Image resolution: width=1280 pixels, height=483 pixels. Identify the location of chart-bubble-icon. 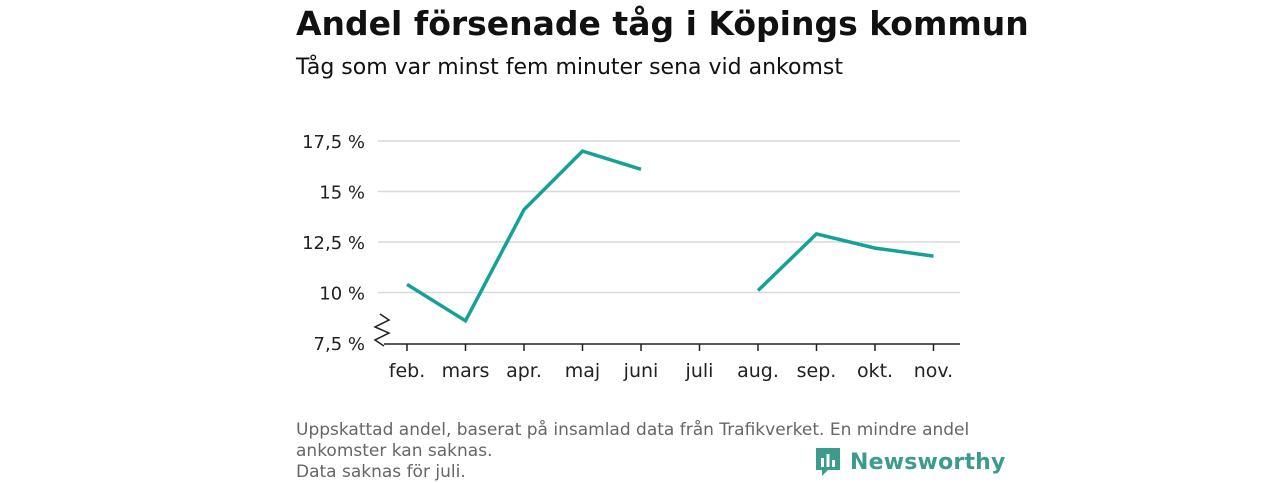
(828, 462).